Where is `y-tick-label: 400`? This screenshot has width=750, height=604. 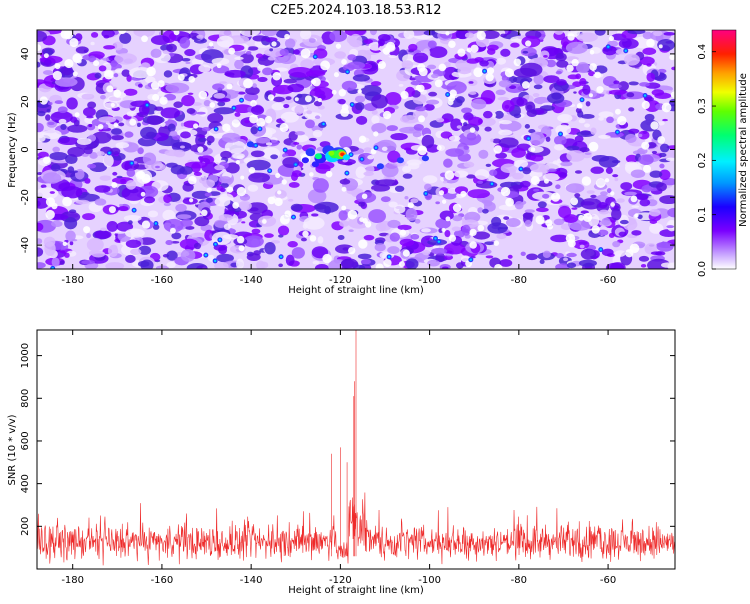
y-tick-label: 400 is located at coordinates (25, 483).